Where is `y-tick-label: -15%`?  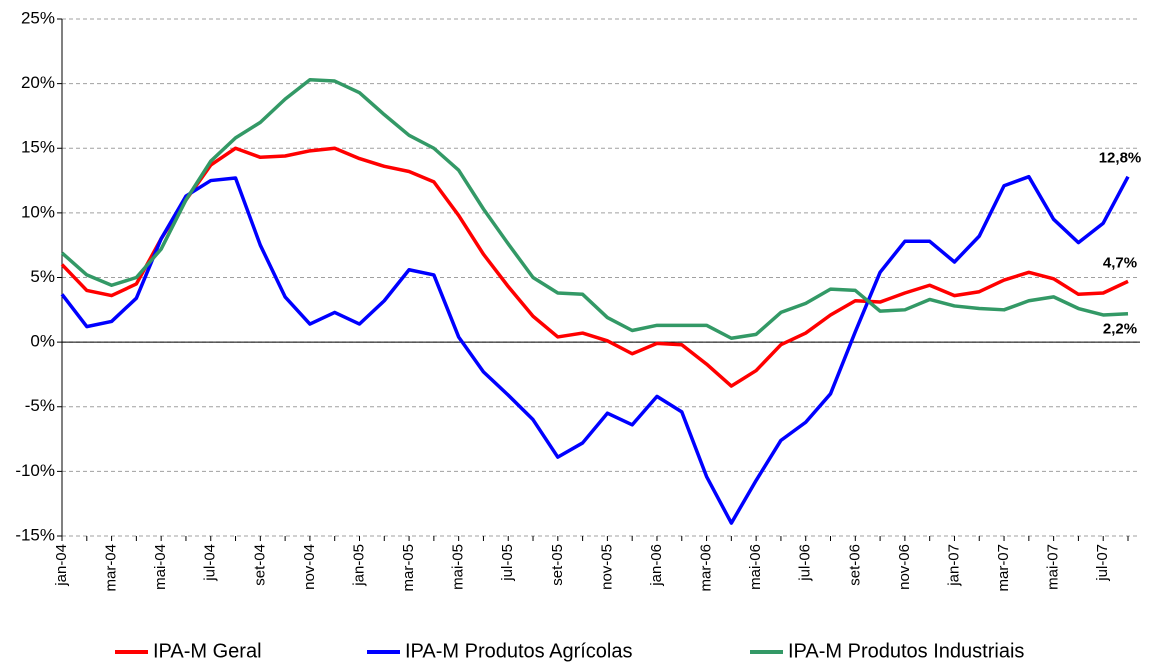
y-tick-label: -15% is located at coordinates (35, 534).